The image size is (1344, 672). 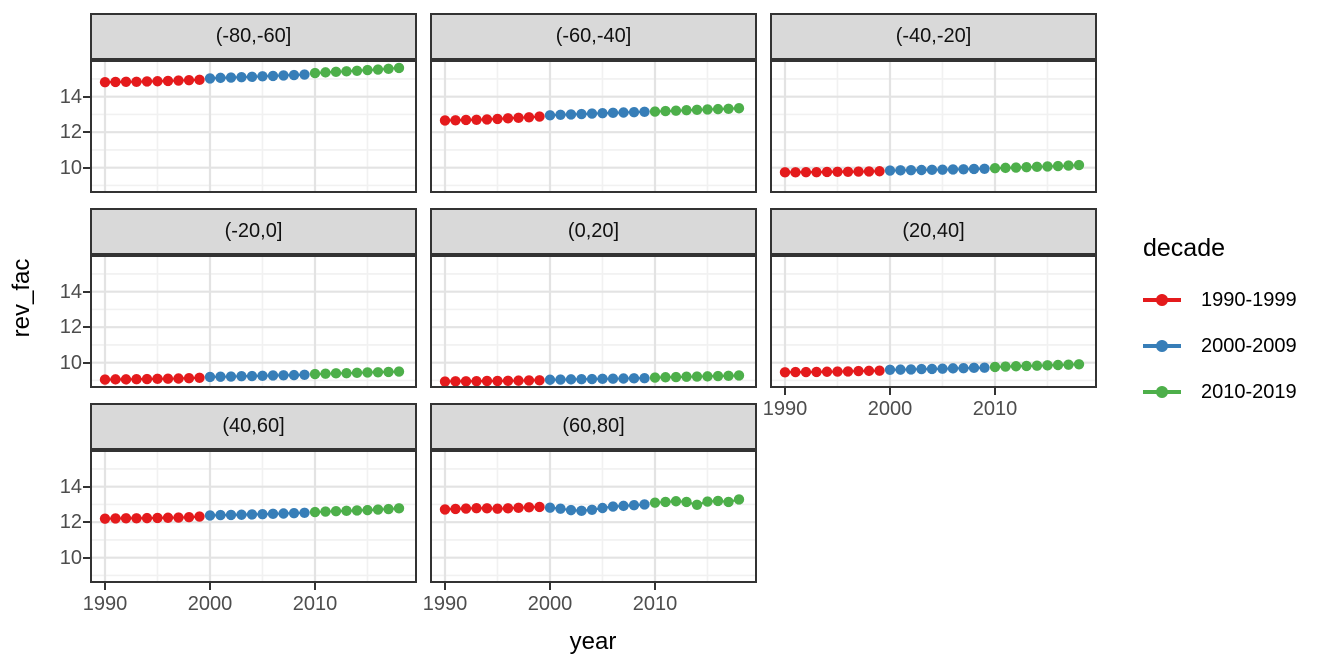 I want to click on legend-title: decade, so click(x=1184, y=248).